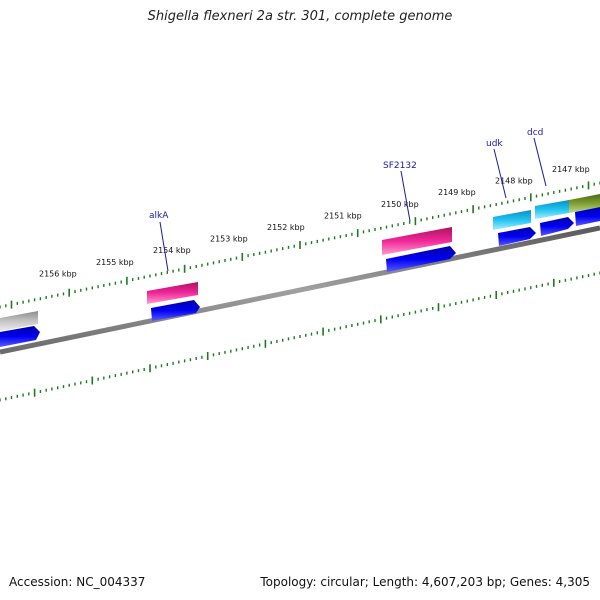  What do you see at coordinates (77, 582) in the screenshot?
I see `accession-text: Accession: NC_004337` at bounding box center [77, 582].